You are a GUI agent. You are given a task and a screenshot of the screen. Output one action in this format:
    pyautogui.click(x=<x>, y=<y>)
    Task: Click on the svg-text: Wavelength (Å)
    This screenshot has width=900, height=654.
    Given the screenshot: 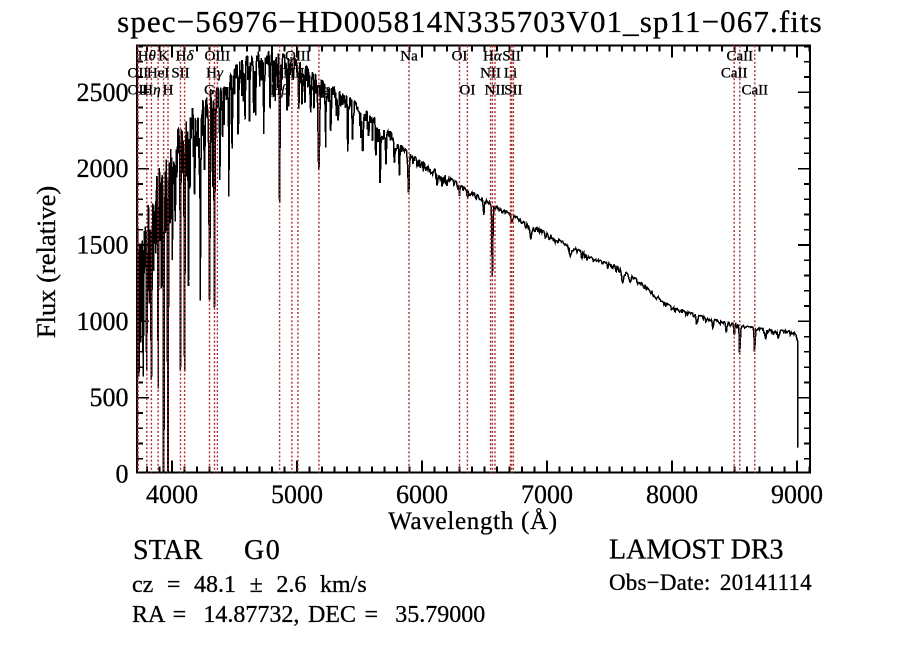 What is the action you would take?
    pyautogui.click(x=473, y=521)
    